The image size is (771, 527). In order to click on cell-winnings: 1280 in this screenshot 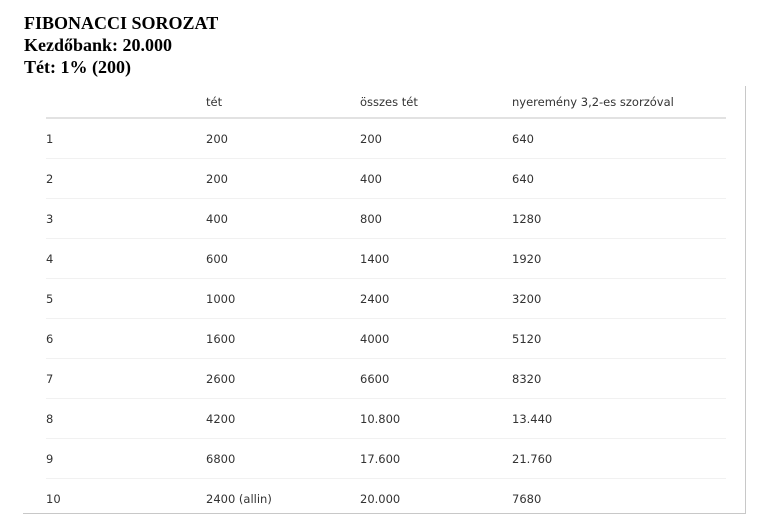, I will do `click(619, 218)`.